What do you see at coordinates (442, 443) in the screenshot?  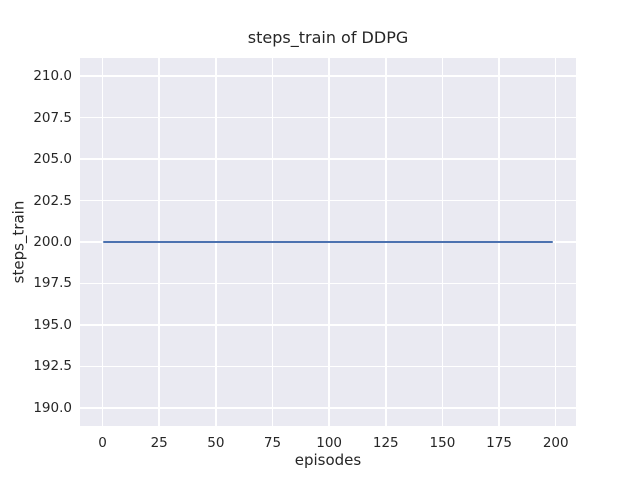 I see `x-tick-label: 150` at bounding box center [442, 443].